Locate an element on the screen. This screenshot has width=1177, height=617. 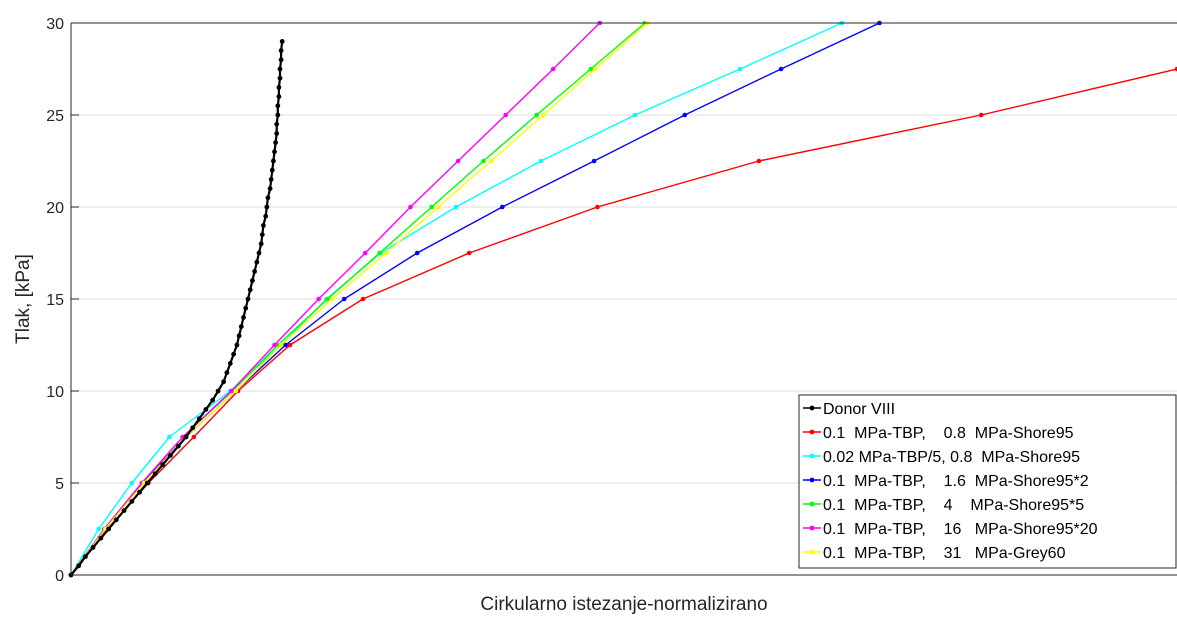
y-axis-label: Tlak, [kPa] is located at coordinates (23, 299).